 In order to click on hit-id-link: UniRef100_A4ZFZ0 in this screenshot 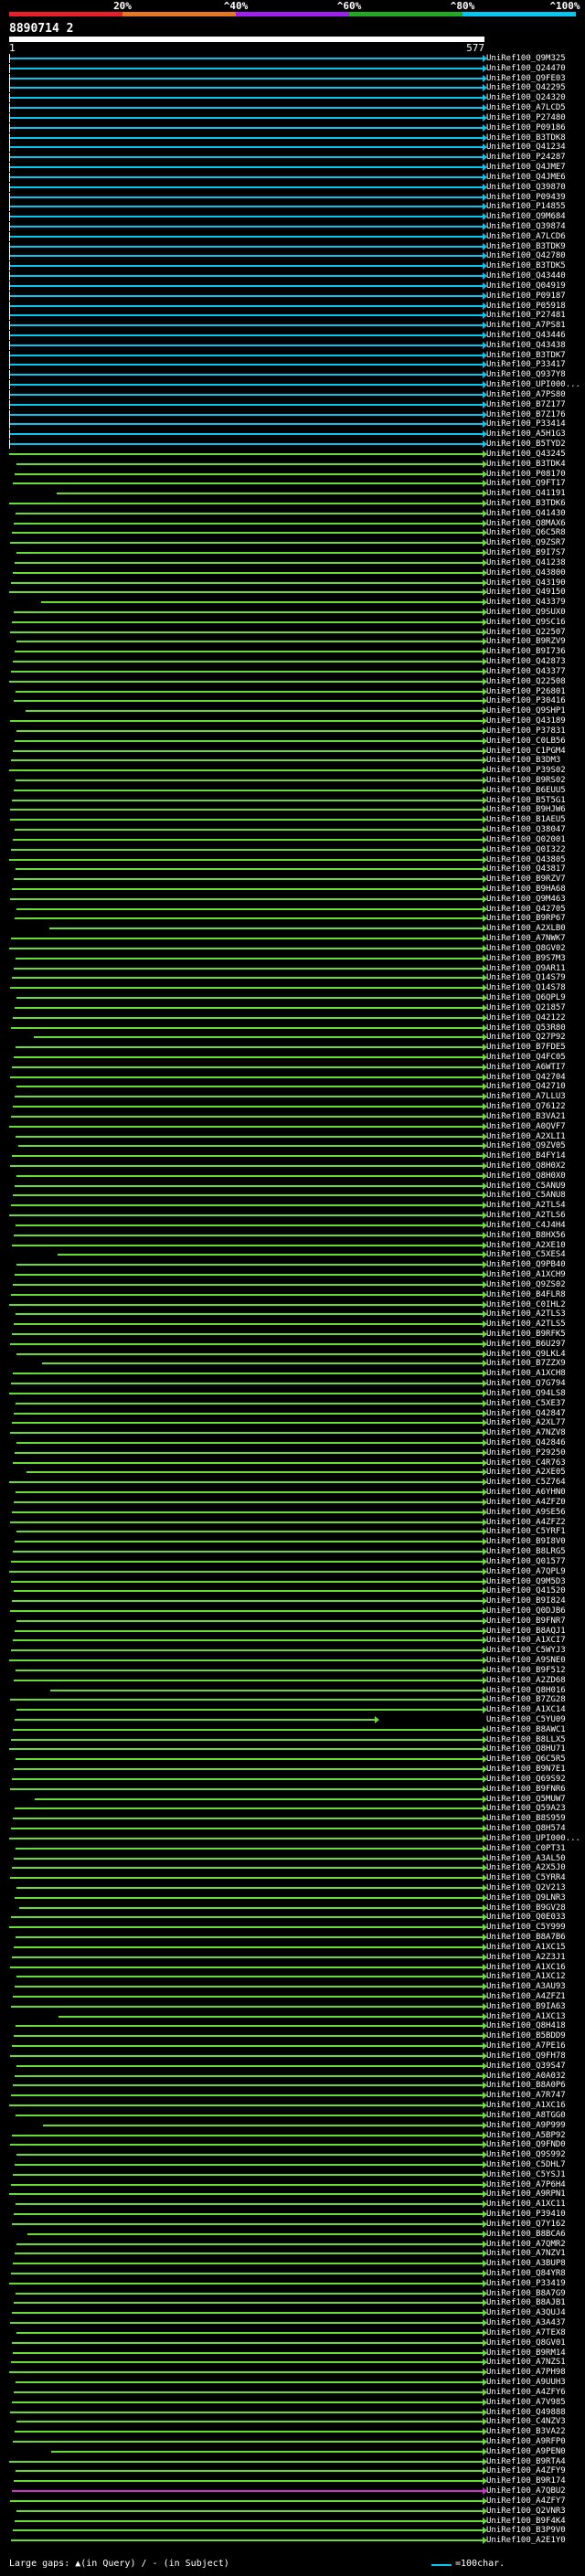, I will do `click(526, 1502)`.